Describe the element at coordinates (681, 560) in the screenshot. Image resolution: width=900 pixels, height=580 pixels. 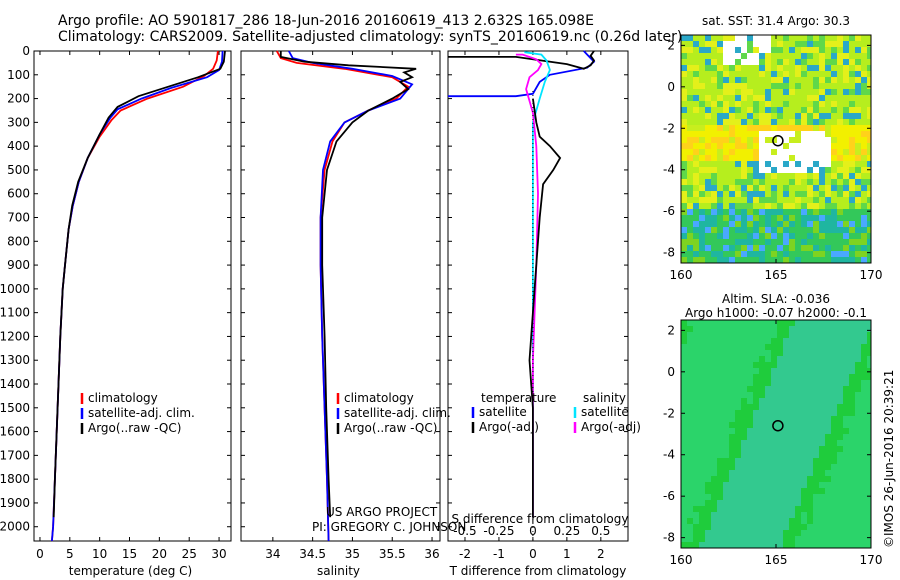
I see `sla-xtick-label: 160` at that location.